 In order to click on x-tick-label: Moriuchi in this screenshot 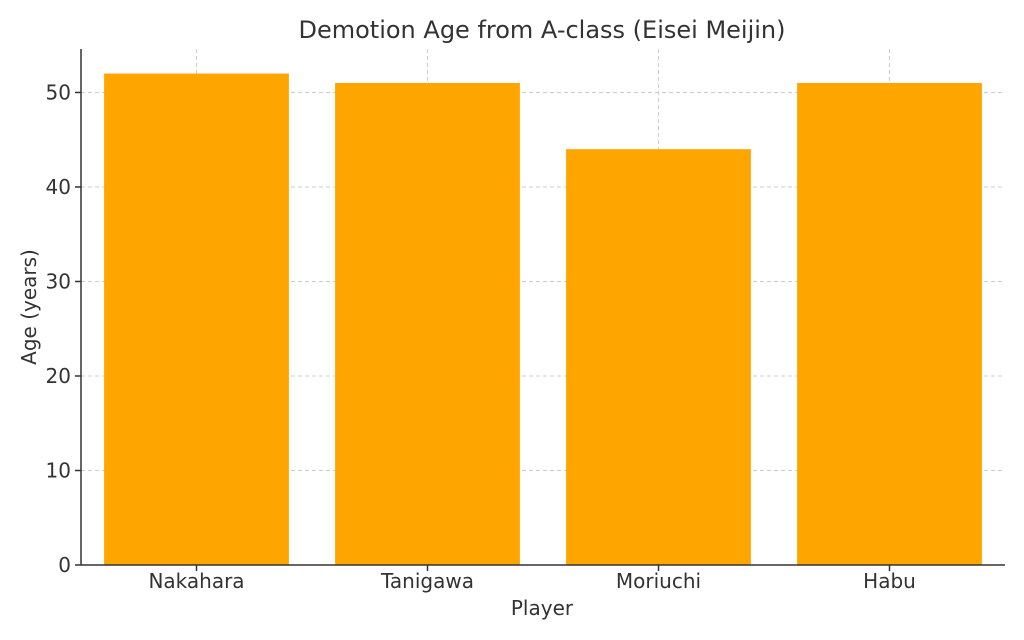, I will do `click(658, 581)`.